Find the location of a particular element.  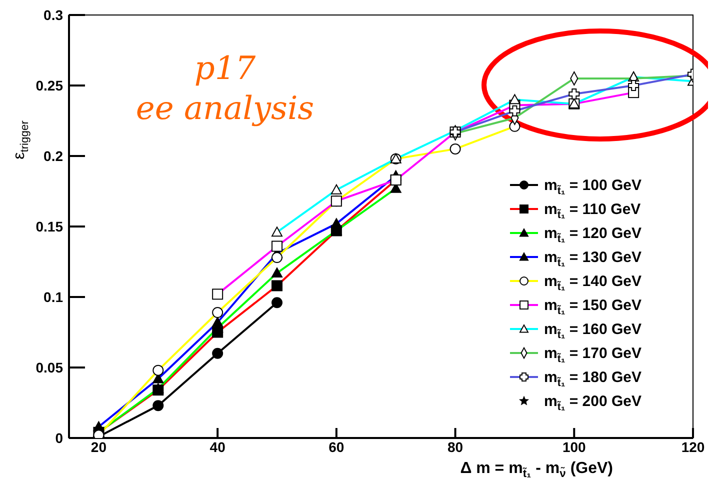

legend-label: m$_{t̃₁}$ = 170 GeV is located at coordinates (593, 355).